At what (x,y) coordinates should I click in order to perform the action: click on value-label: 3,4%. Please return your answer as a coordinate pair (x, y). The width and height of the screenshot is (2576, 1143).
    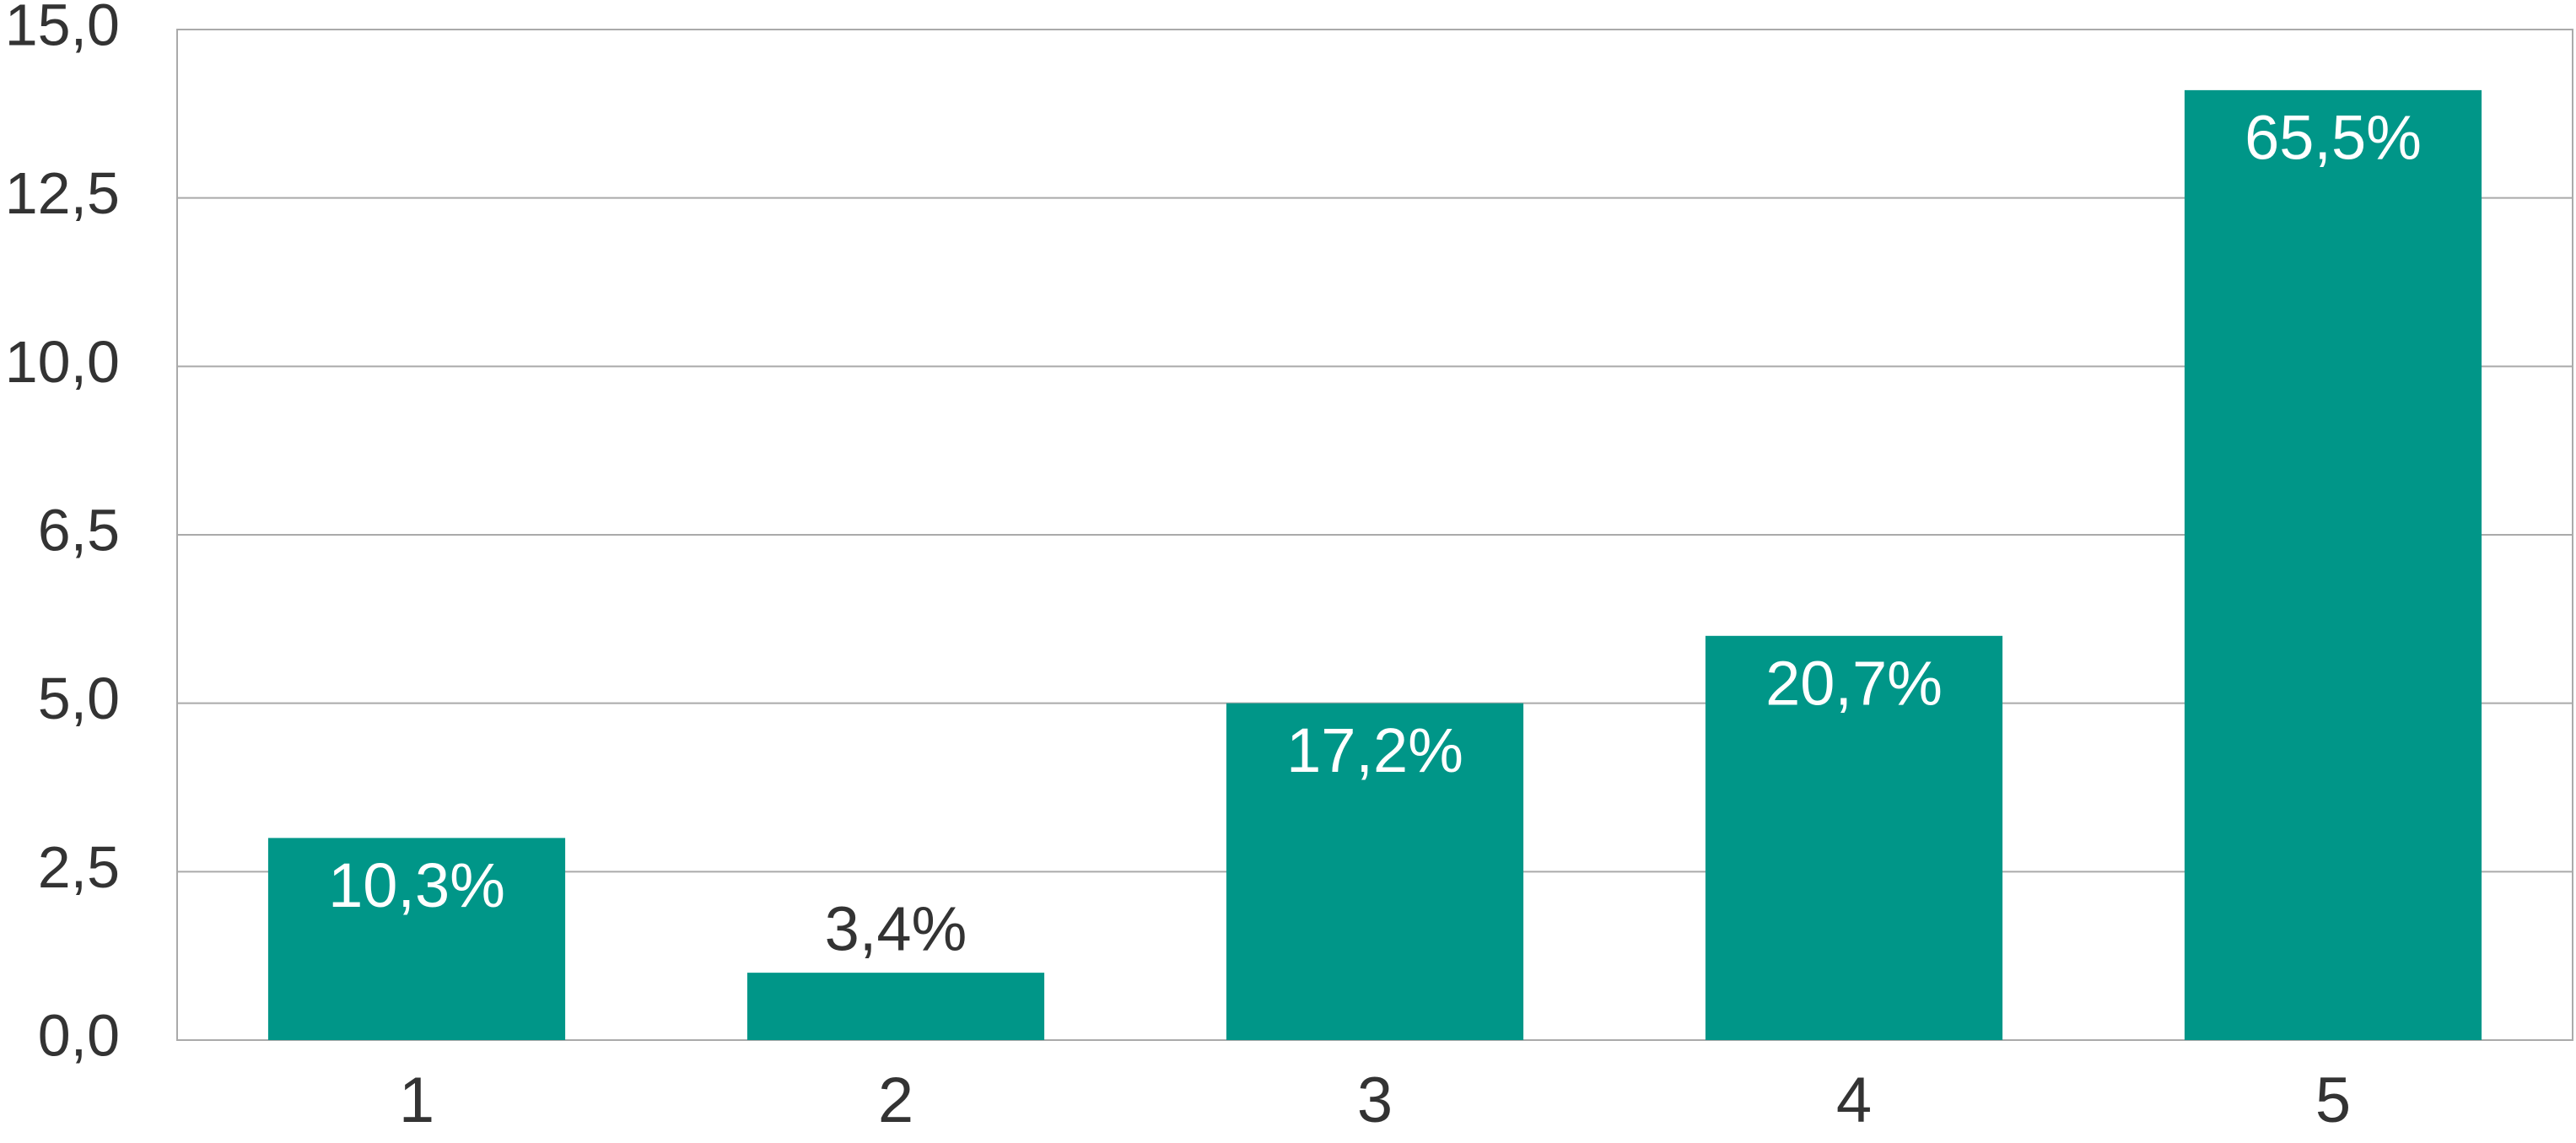
    Looking at the image, I should click on (896, 929).